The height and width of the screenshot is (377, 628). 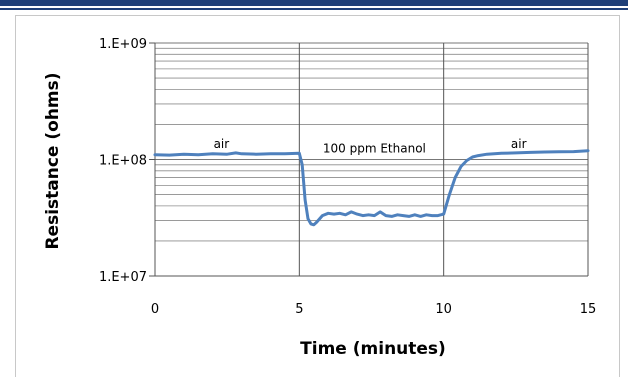 What do you see at coordinates (299, 309) in the screenshot?
I see `x-tick-label: 5` at bounding box center [299, 309].